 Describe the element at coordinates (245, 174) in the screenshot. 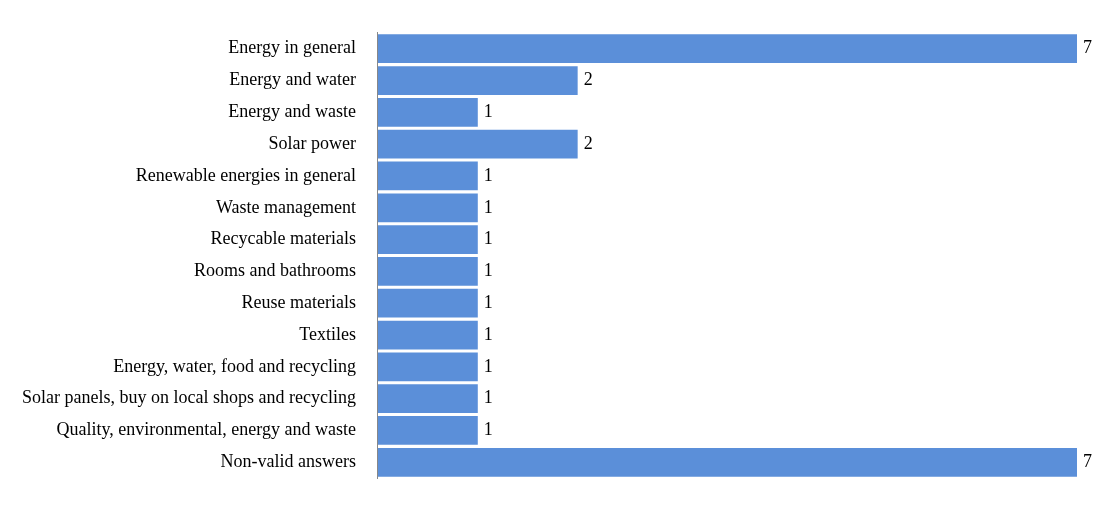

I see `y-tick-label: Renewable energies in general` at that location.